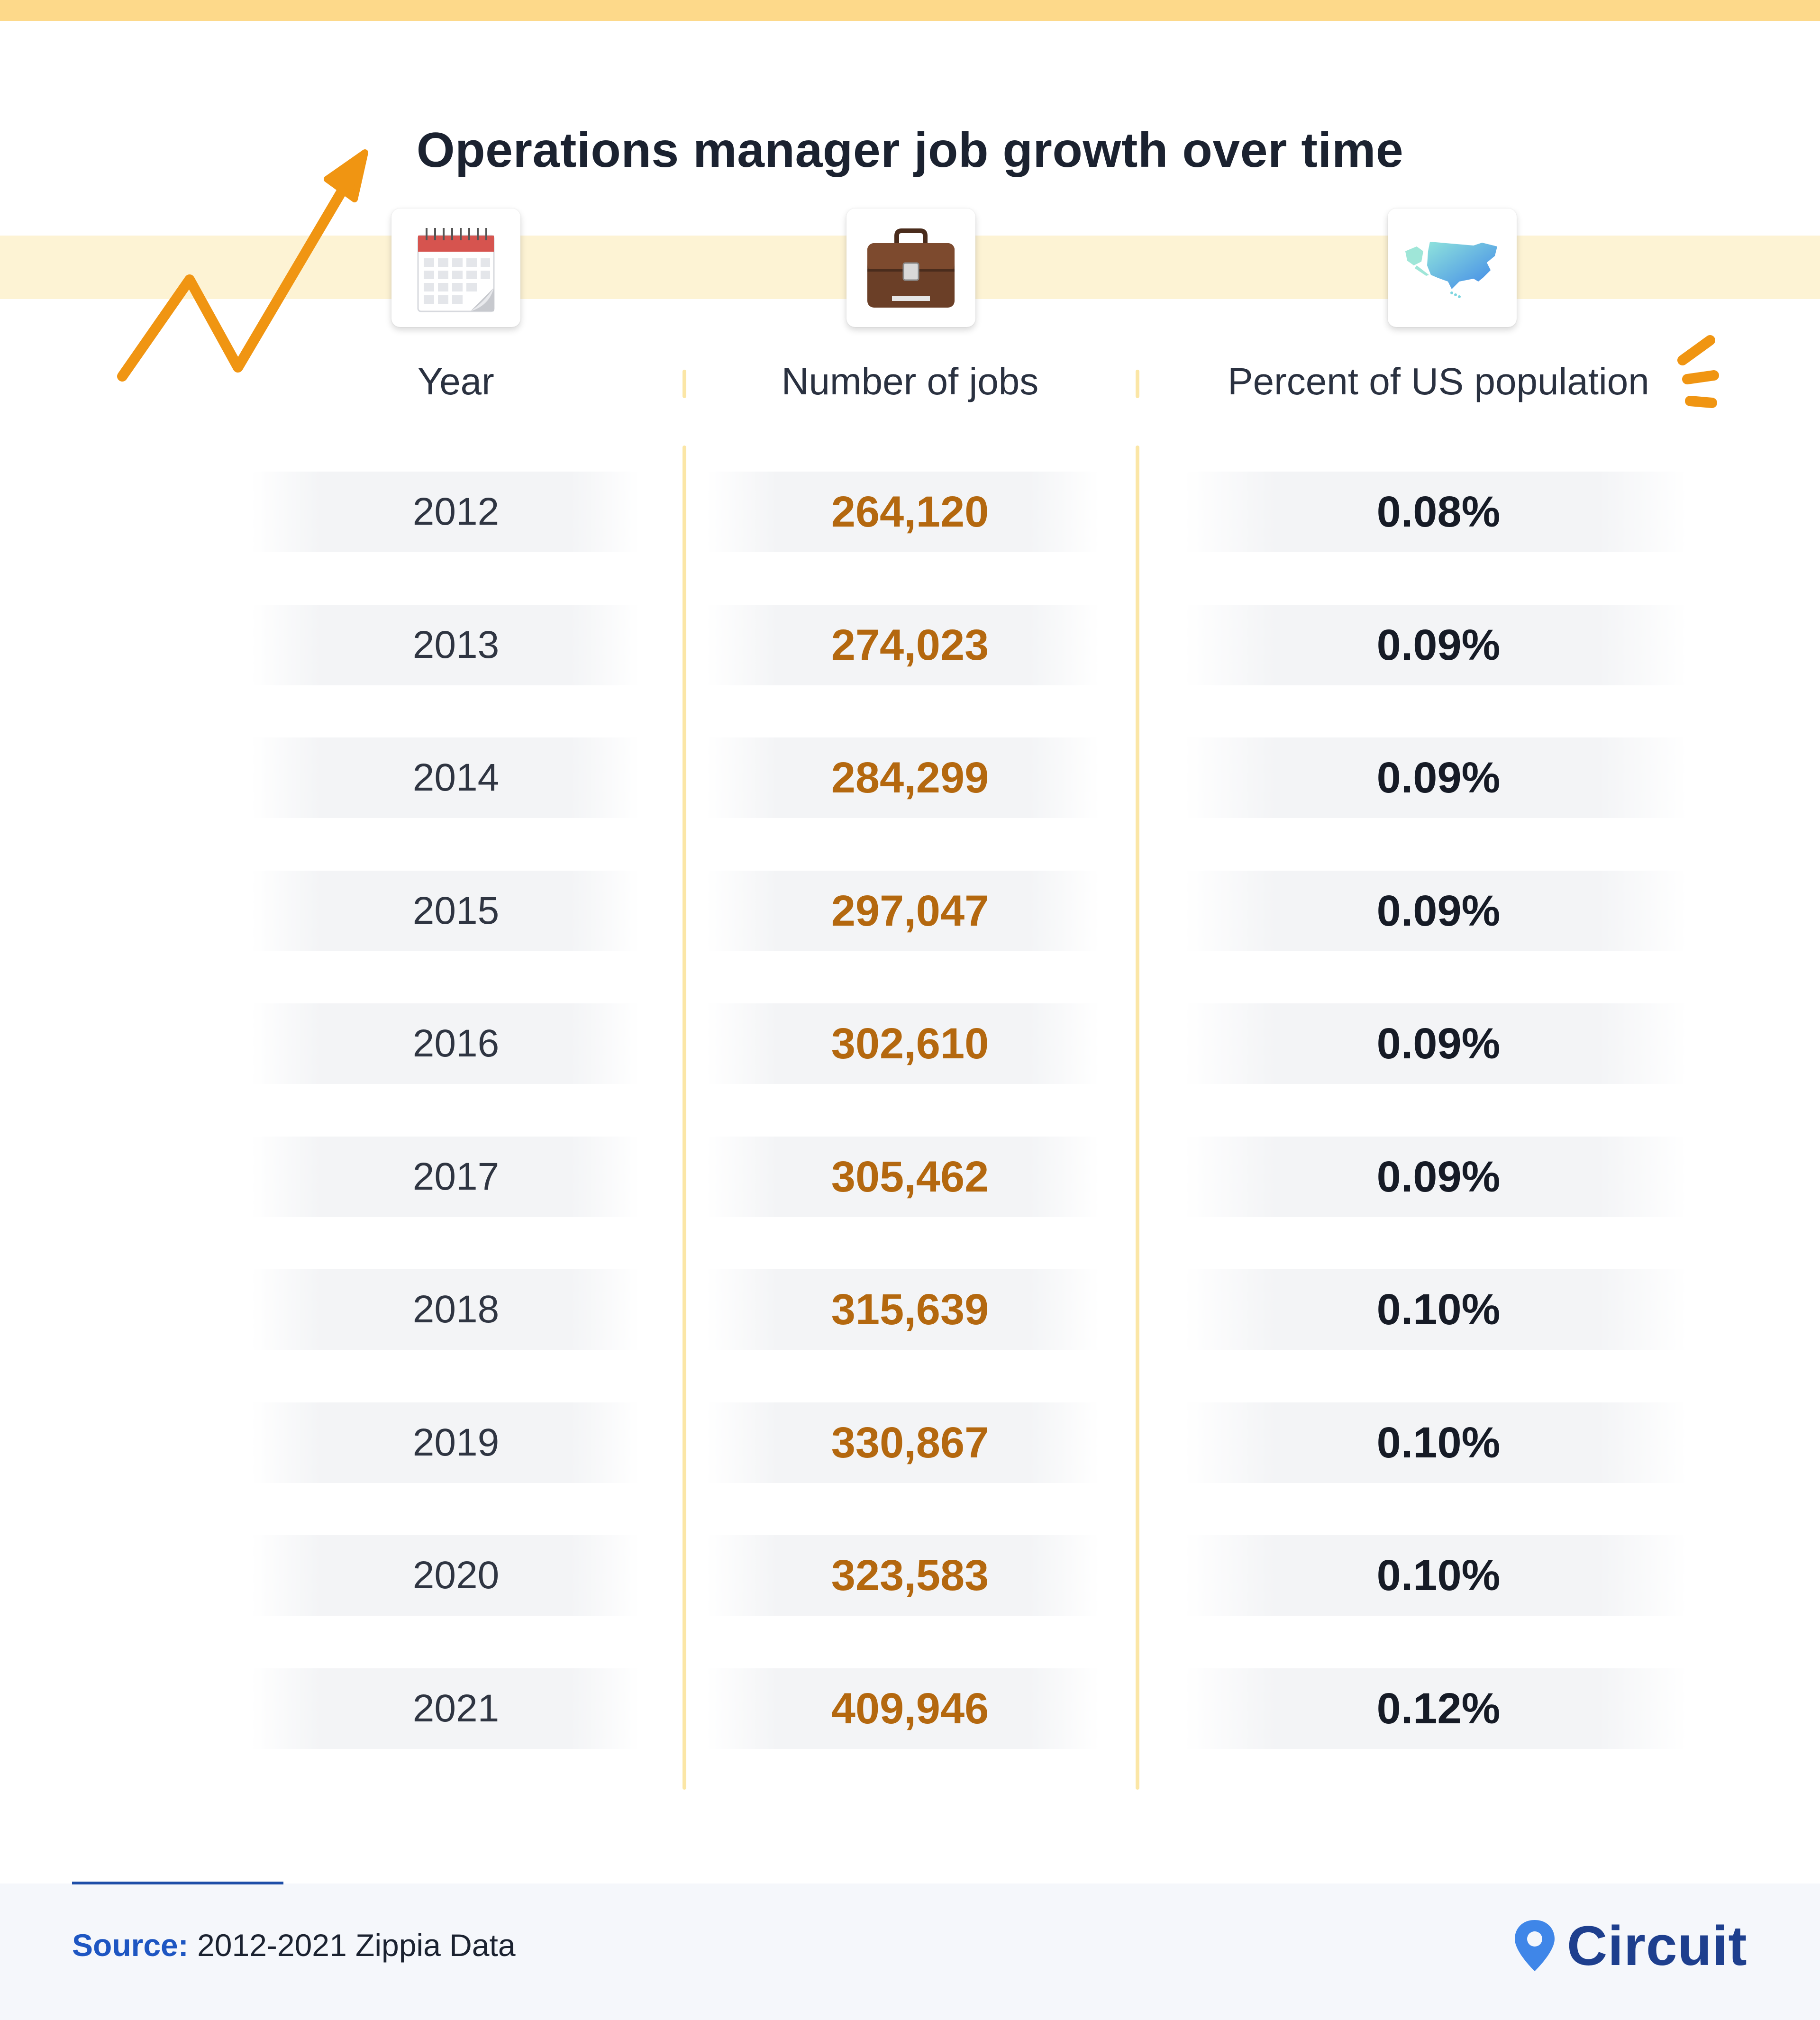  I want to click on cell-year: 2015, so click(456, 911).